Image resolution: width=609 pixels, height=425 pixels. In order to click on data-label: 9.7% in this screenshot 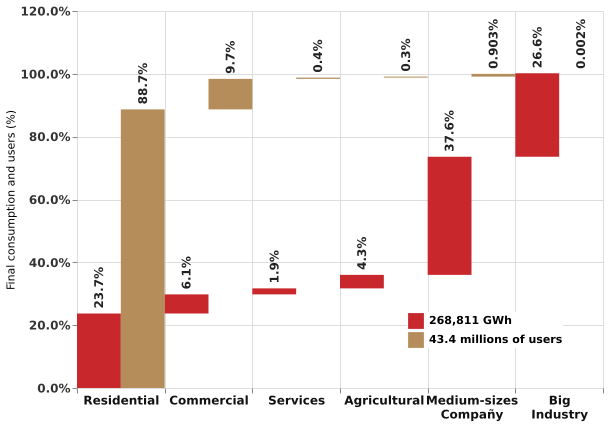, I will do `click(230, 57)`.